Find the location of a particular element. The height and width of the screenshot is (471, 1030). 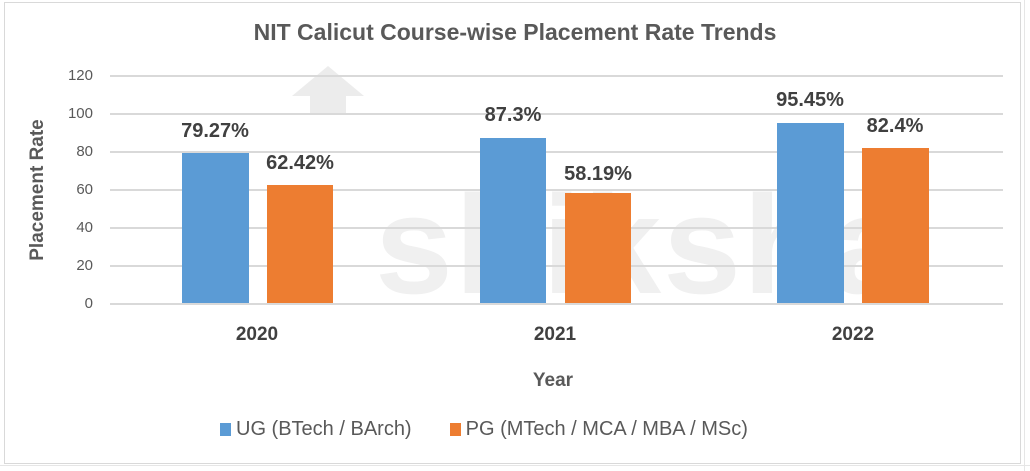

y-tick: 100 is located at coordinates (80, 113).